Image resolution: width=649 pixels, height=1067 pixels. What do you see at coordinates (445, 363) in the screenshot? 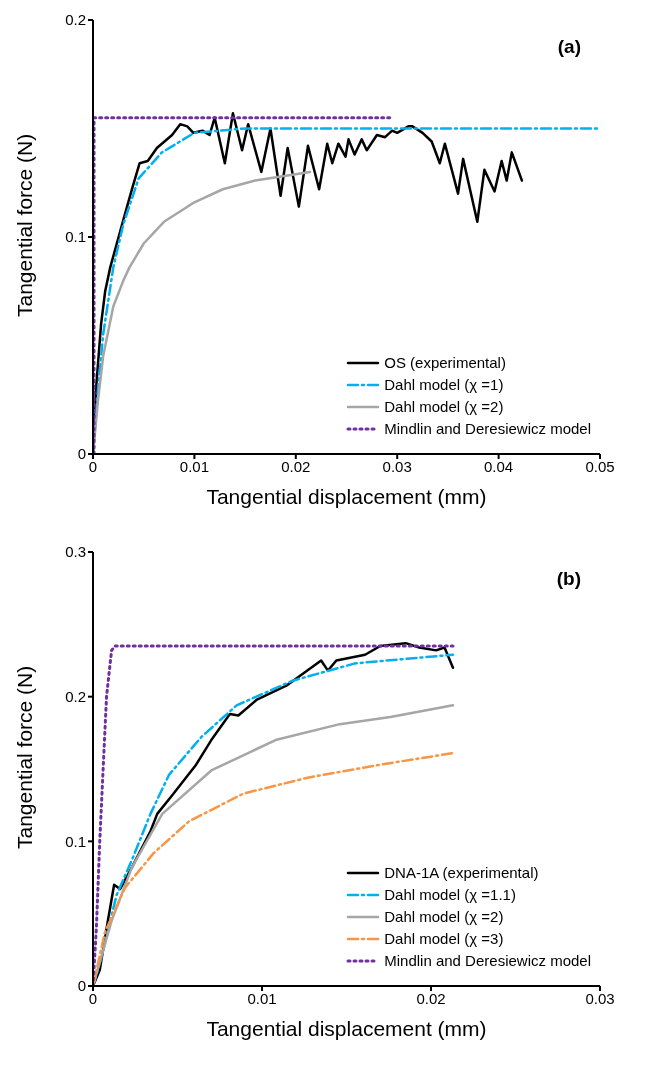
I see `legend-label: OS (experimental)` at bounding box center [445, 363].